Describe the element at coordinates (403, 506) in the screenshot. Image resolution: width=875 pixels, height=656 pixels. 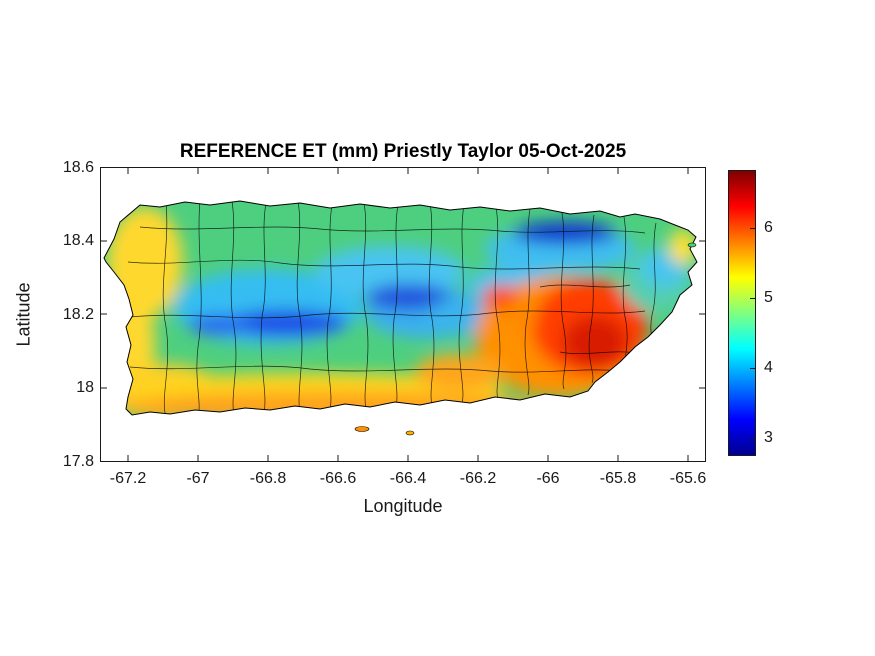
I see `x-axis-label: Longitude` at that location.